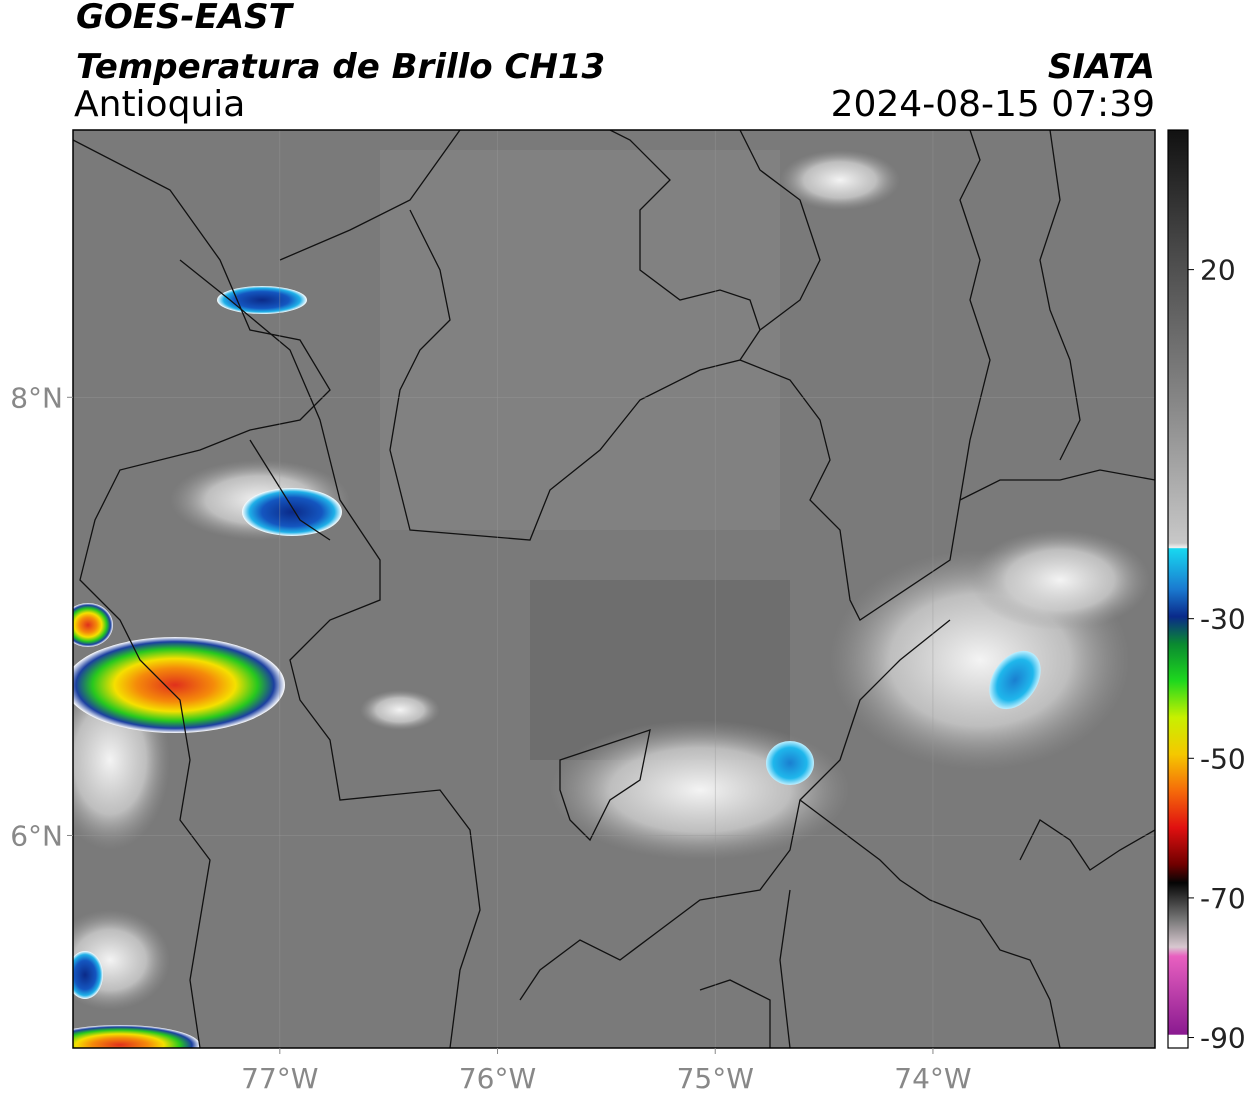 Image resolution: width=1252 pixels, height=1099 pixels. What do you see at coordinates (159, 104) in the screenshot?
I see `region-label: Antioquia` at bounding box center [159, 104].